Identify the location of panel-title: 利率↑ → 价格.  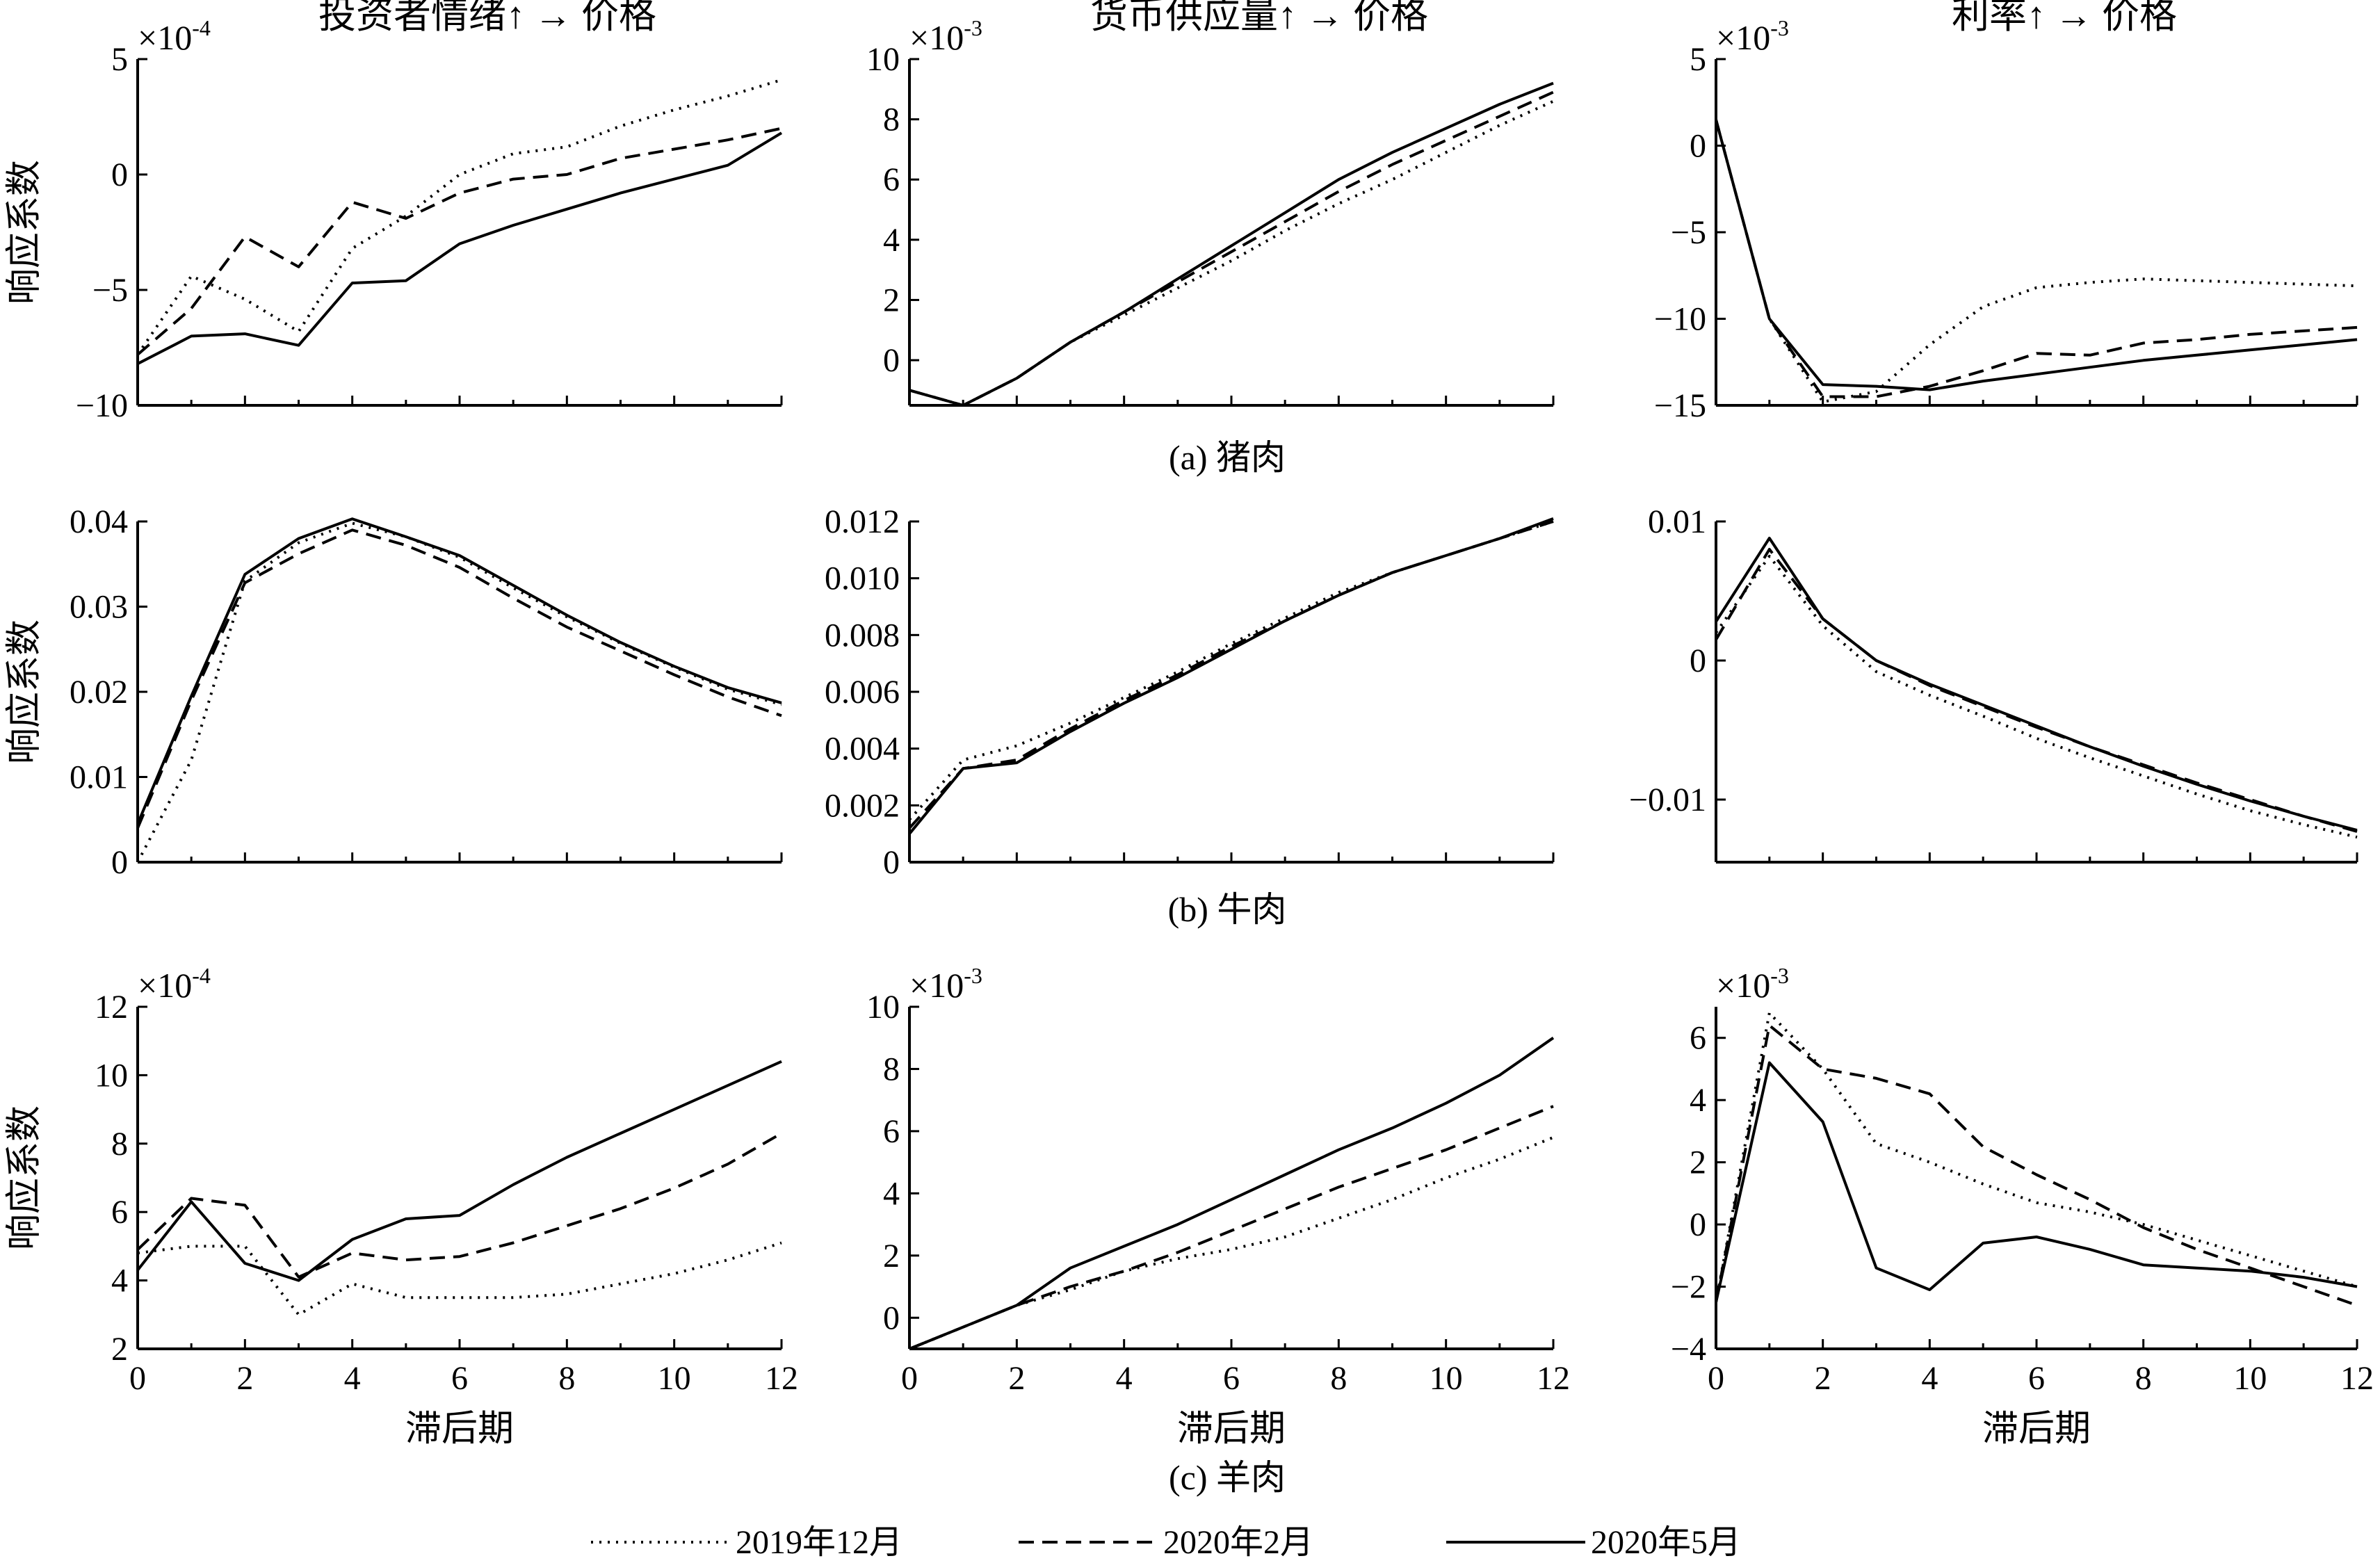
(2064, 18).